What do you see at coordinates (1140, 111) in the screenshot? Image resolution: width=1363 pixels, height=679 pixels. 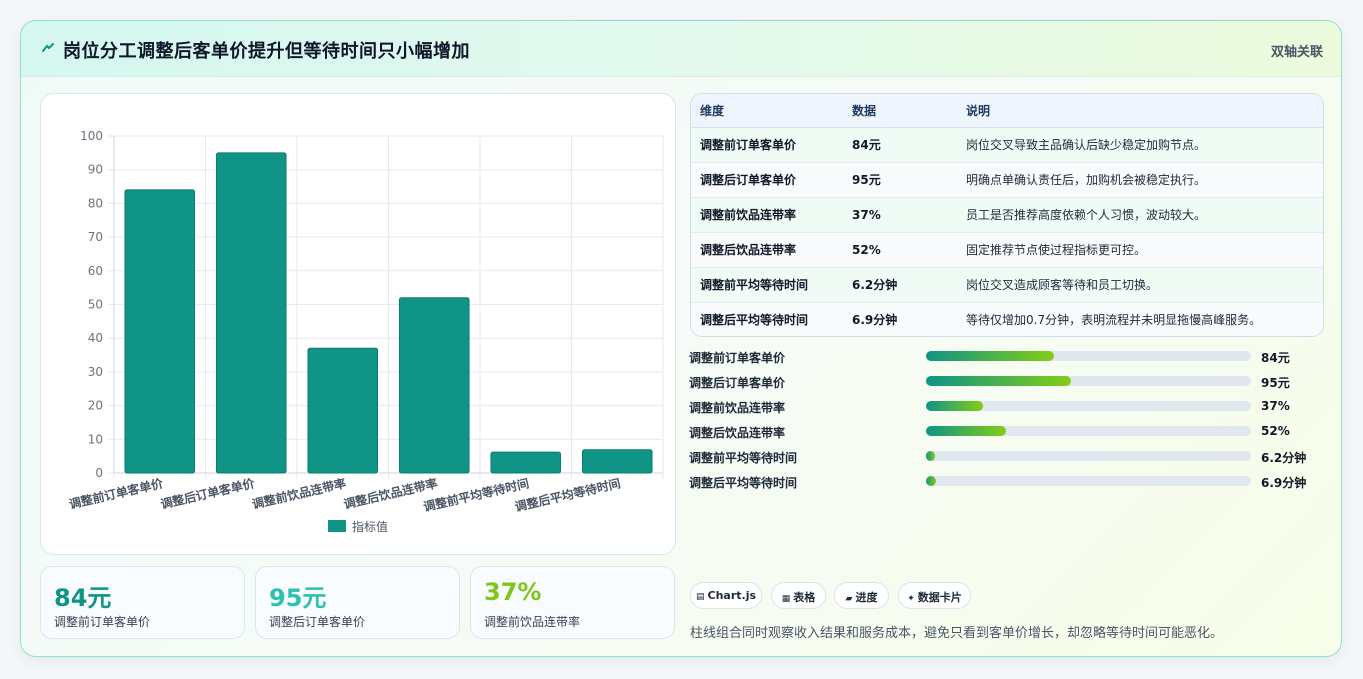 I see `column-header-description: 说明` at bounding box center [1140, 111].